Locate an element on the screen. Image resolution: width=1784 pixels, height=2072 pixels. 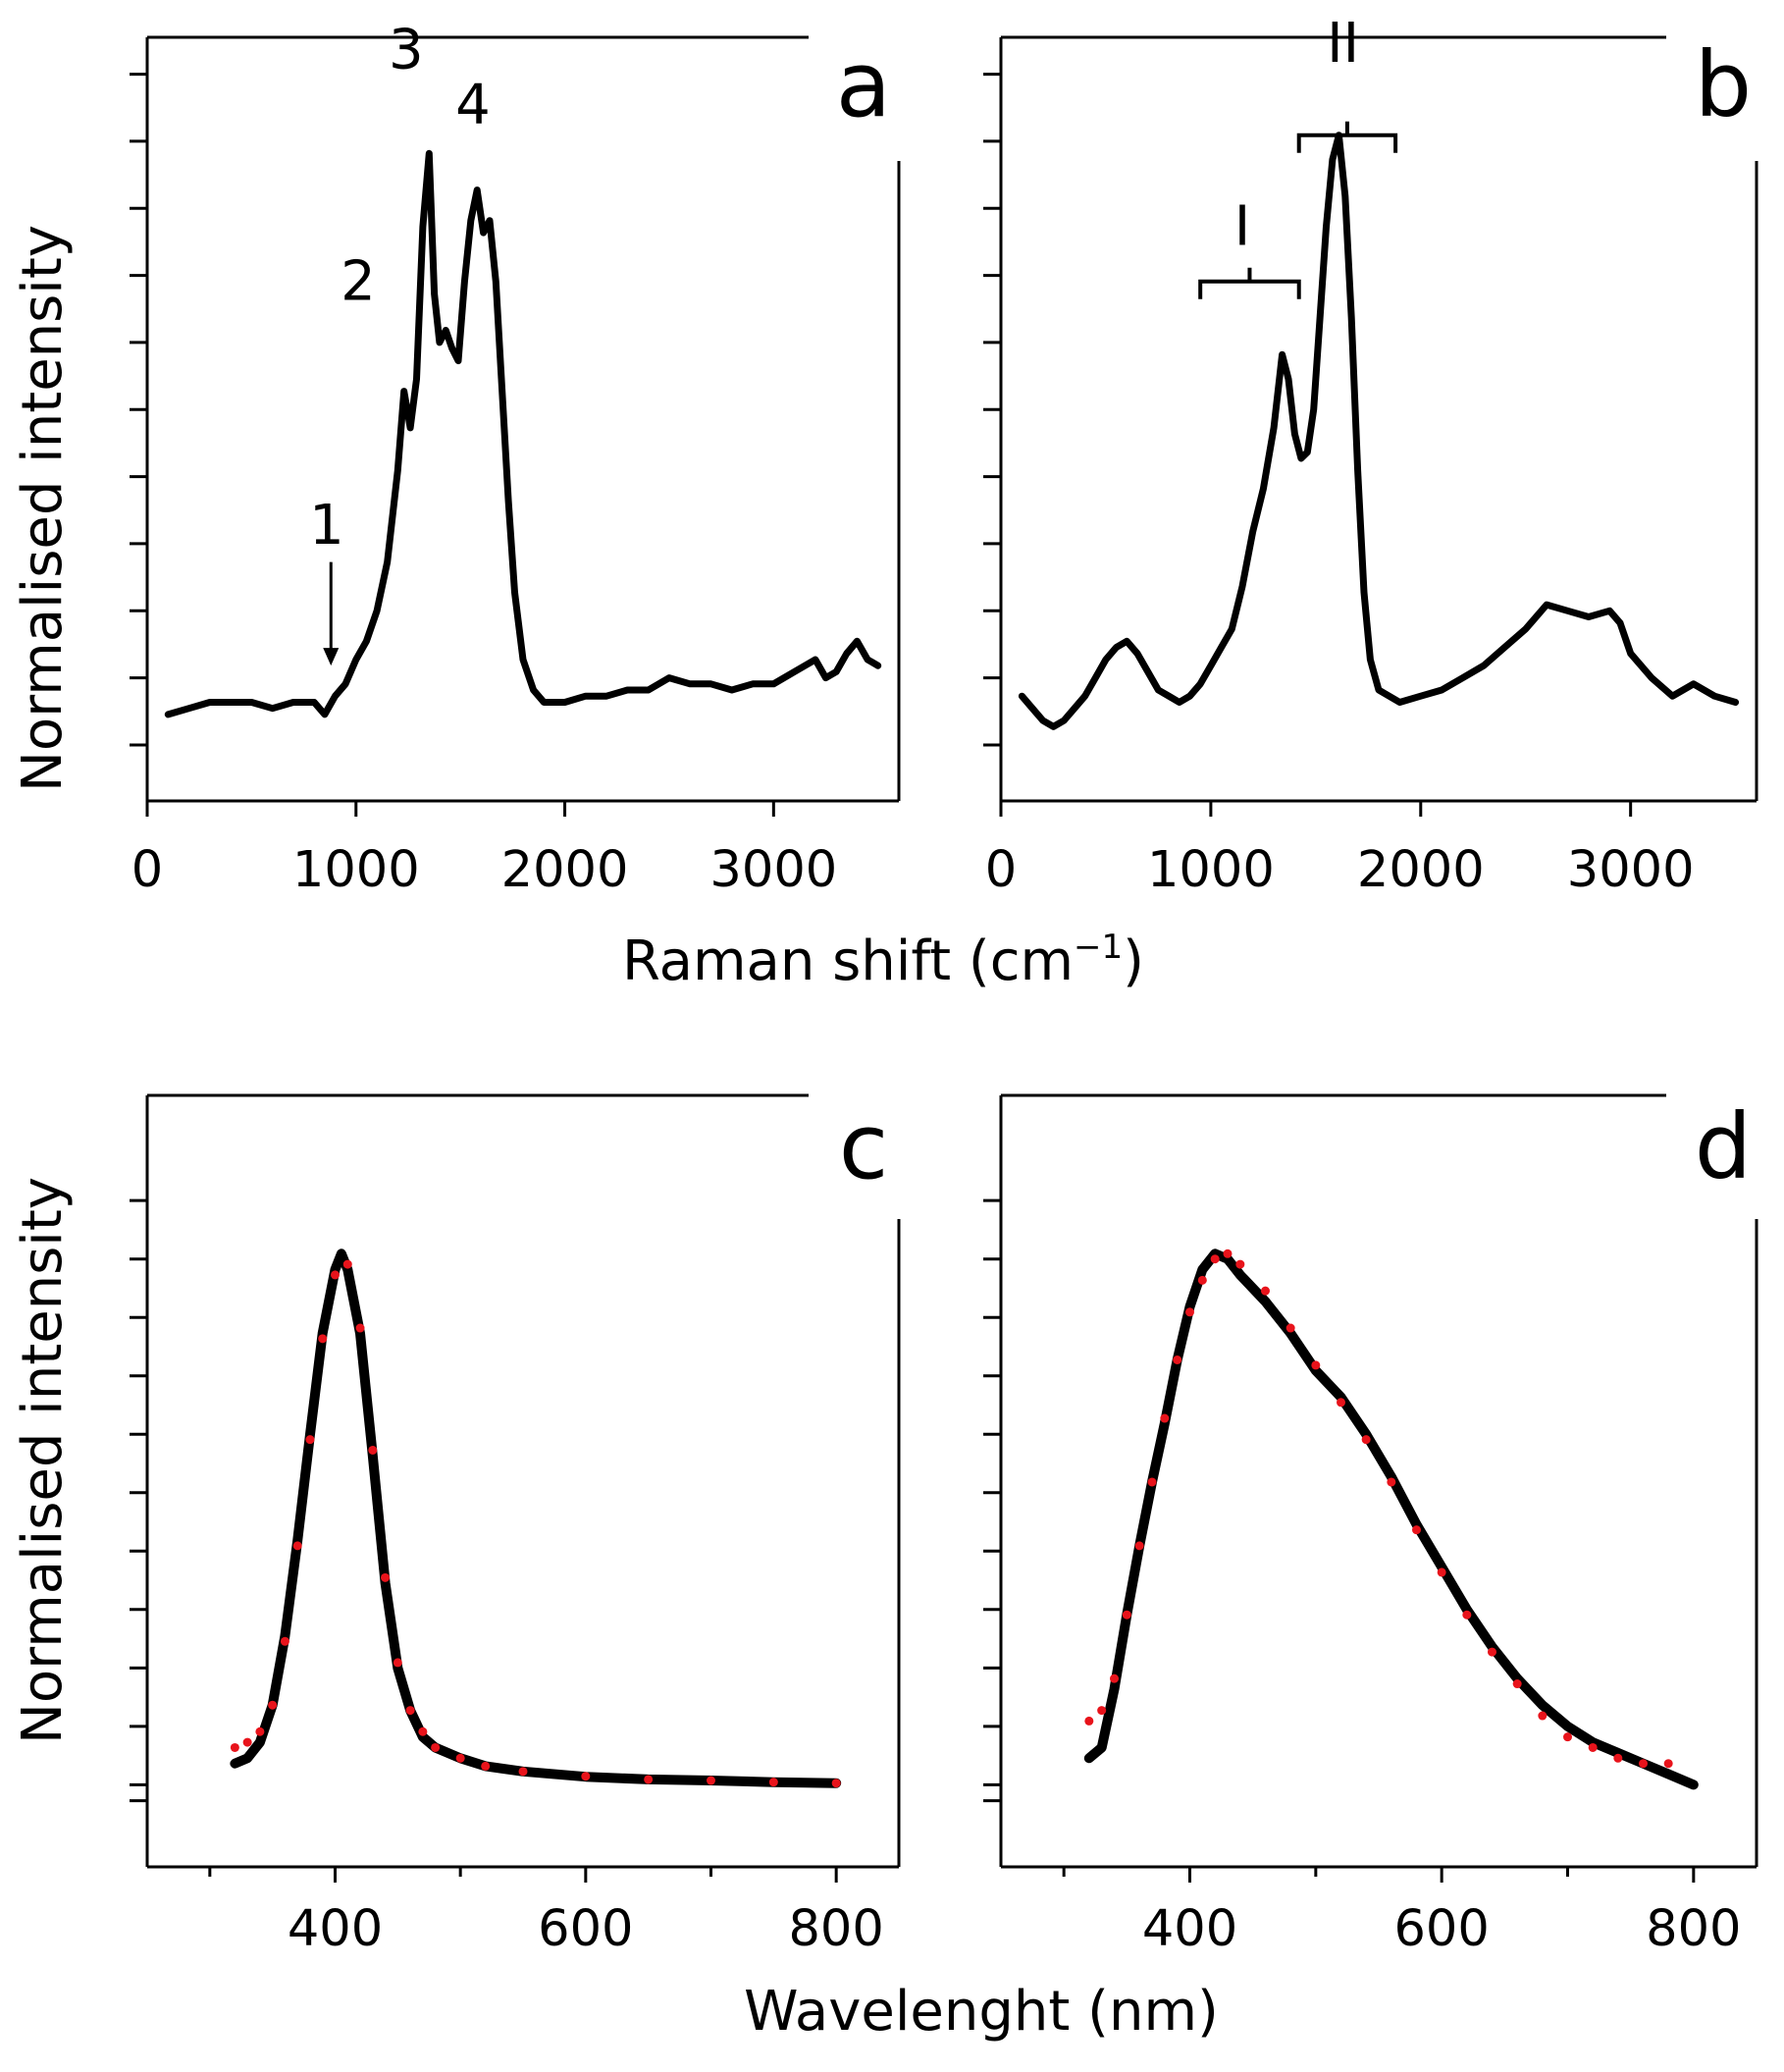
peak-label: II is located at coordinates (1343, 44).